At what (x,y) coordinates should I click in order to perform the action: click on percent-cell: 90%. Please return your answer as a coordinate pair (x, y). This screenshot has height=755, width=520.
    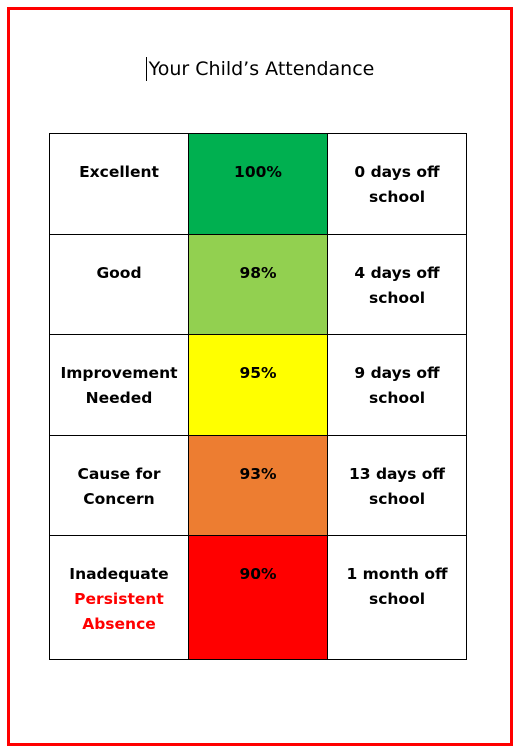
    Looking at the image, I should click on (258, 597).